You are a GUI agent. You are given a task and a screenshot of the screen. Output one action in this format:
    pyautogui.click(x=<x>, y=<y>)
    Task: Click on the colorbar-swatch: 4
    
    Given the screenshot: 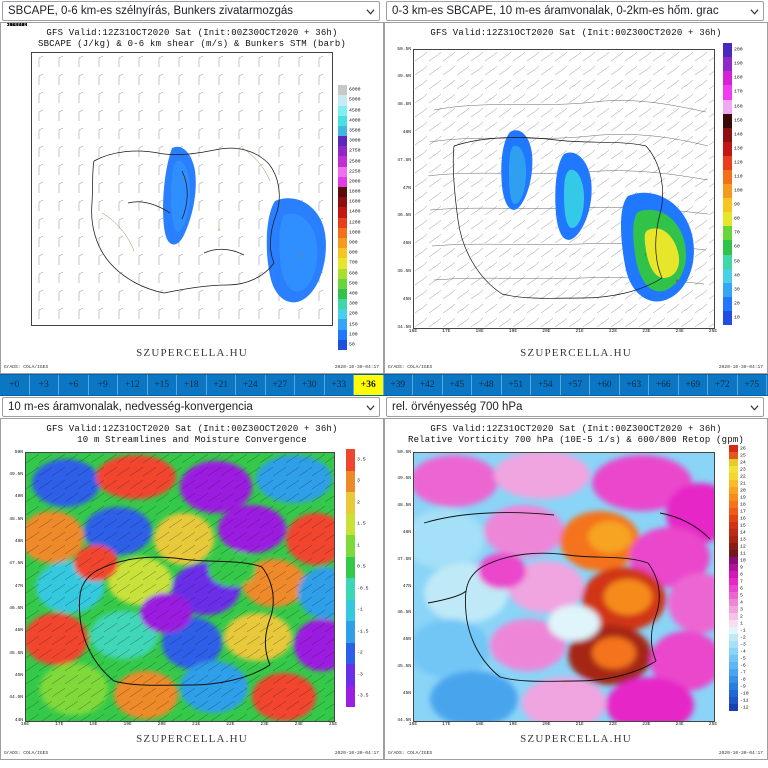 What is the action you would take?
    pyautogui.click(x=736, y=602)
    